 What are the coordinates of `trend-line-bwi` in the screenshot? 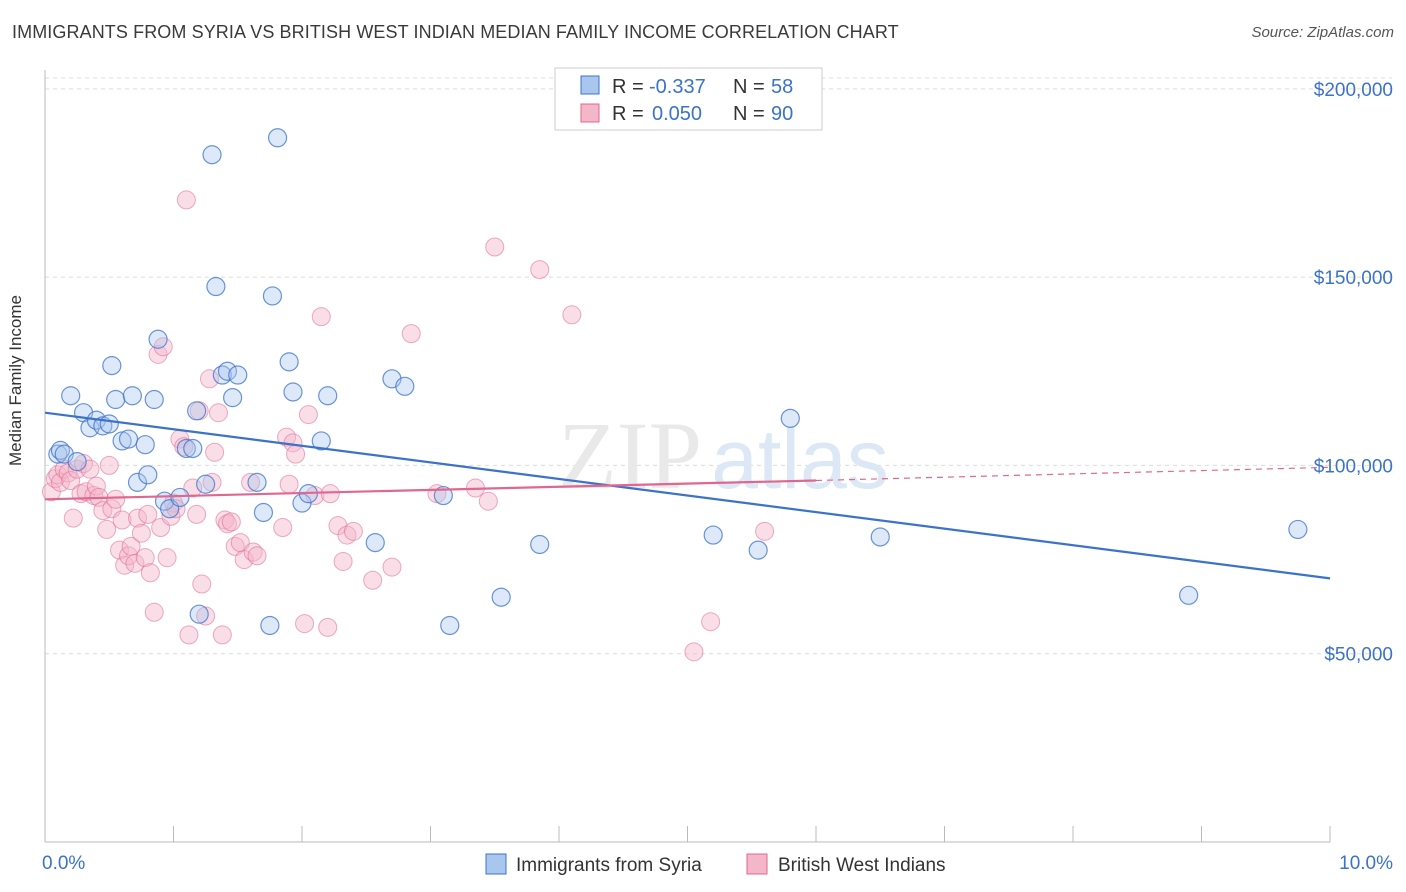 It's located at (430, 490).